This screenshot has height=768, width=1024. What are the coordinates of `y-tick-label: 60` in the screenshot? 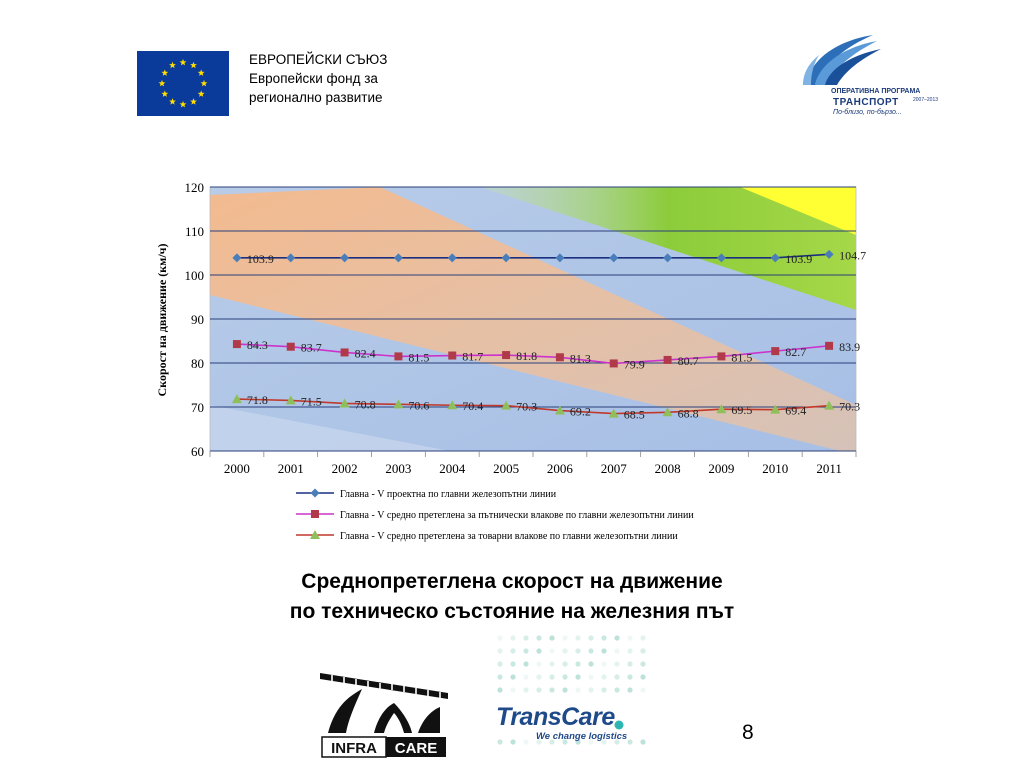 It's located at (197, 451).